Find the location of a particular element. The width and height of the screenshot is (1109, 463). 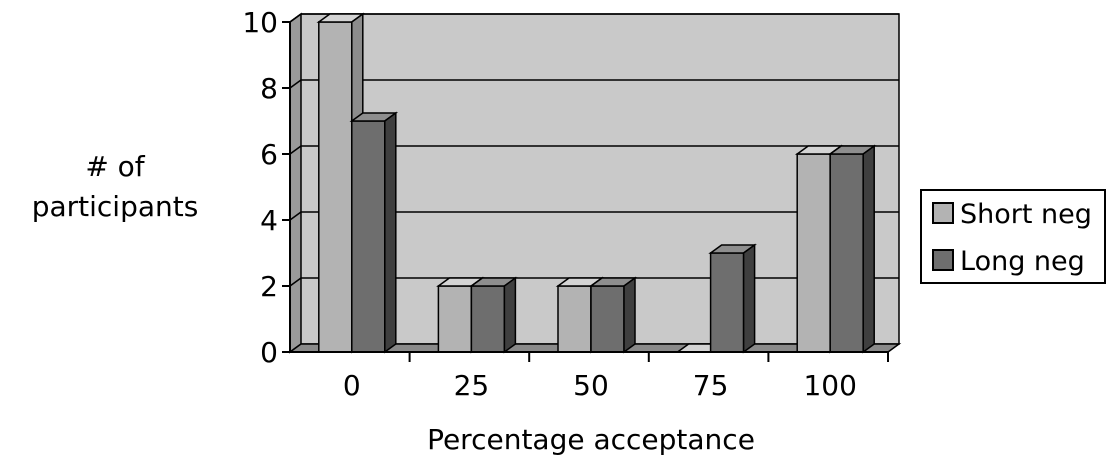

side-wall is located at coordinates (295, 183).